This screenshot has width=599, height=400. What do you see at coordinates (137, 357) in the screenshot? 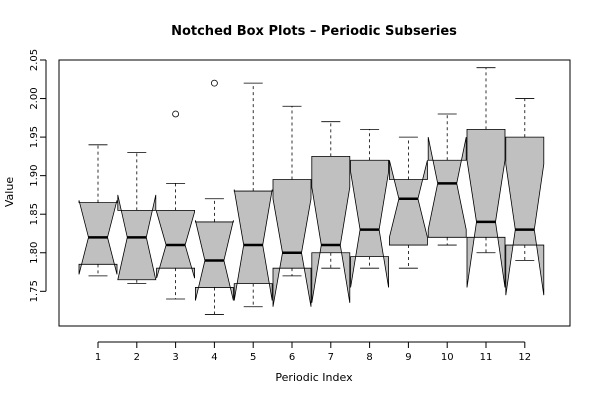
I see `x-tick-label: 2` at bounding box center [137, 357].